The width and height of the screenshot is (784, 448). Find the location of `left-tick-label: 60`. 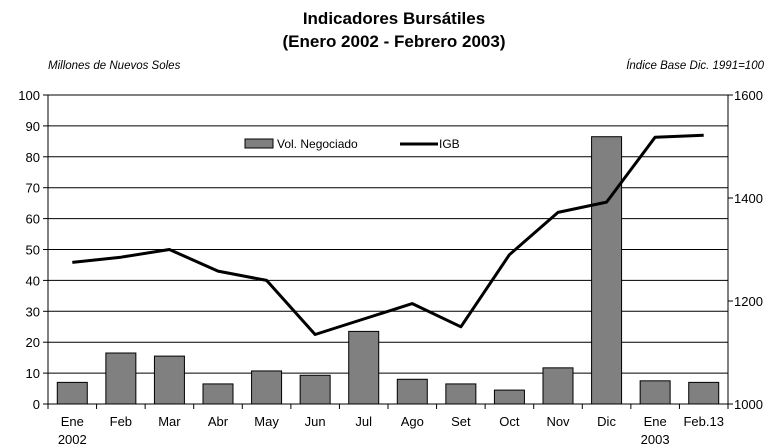

left-tick-label: 60 is located at coordinates (33, 219).